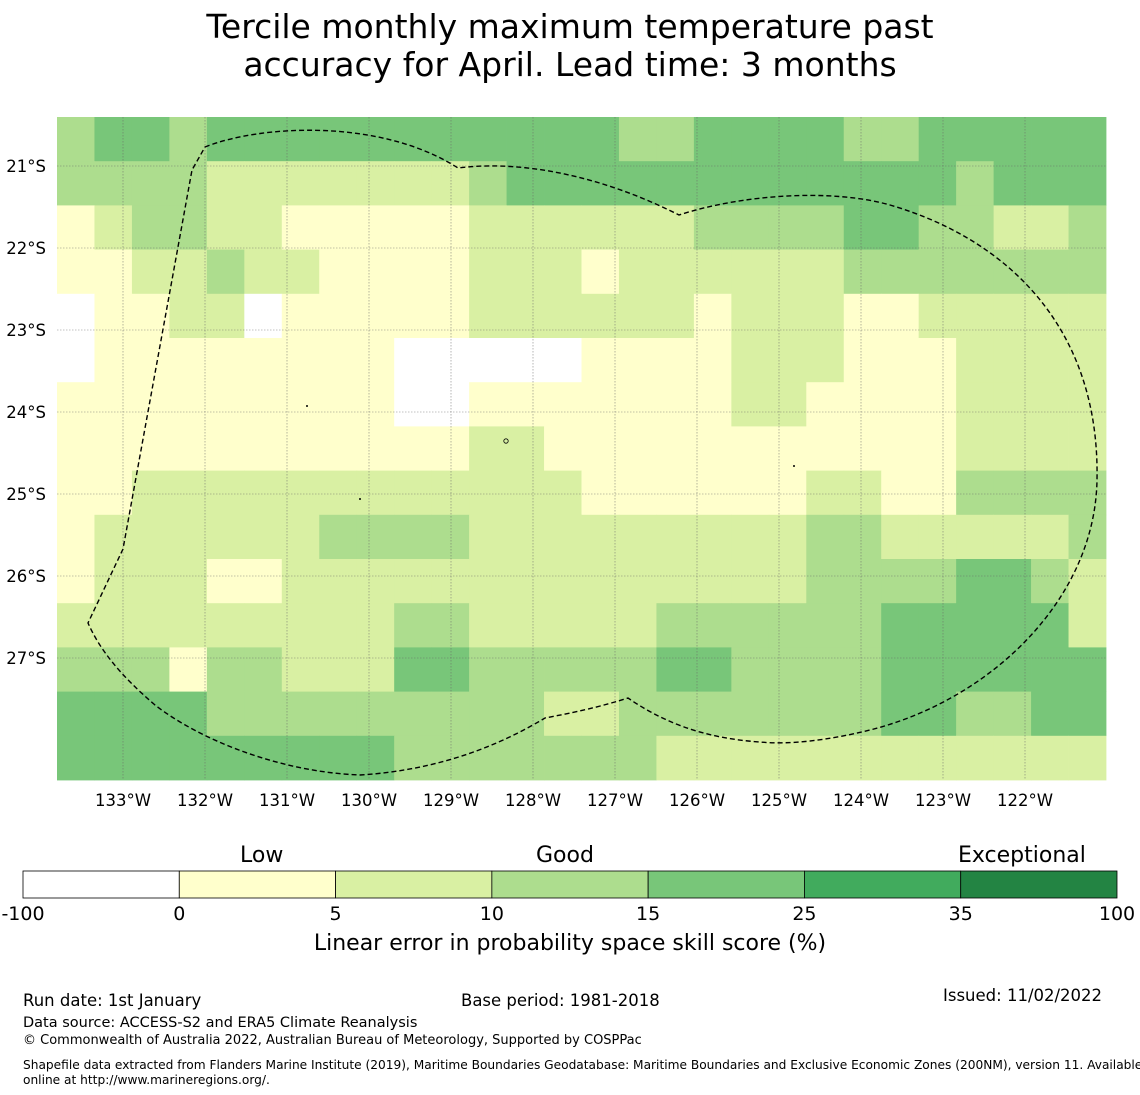  Describe the element at coordinates (205, 800) in the screenshot. I see `longitude-tick-label: 132°W` at that location.